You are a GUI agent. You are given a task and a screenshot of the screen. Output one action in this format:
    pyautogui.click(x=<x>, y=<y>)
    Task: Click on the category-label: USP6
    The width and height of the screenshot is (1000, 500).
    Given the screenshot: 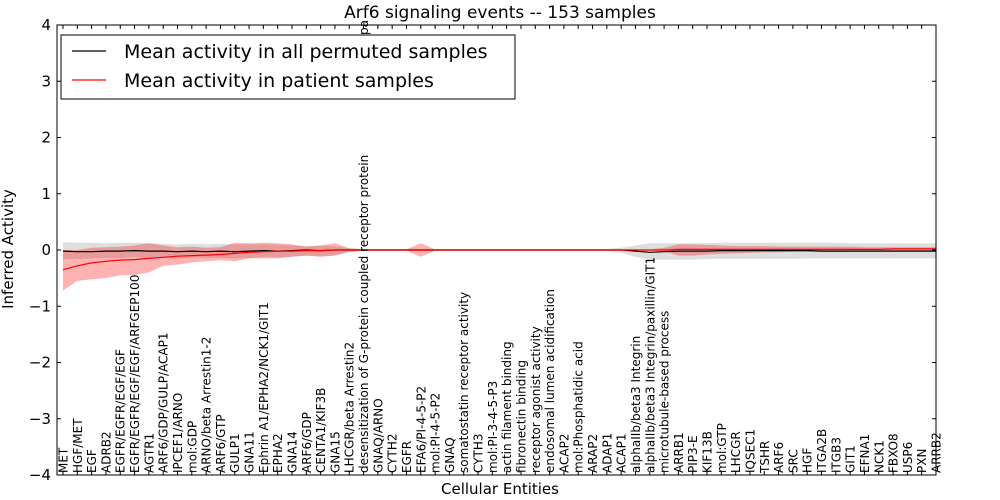 What is the action you would take?
    pyautogui.click(x=908, y=457)
    